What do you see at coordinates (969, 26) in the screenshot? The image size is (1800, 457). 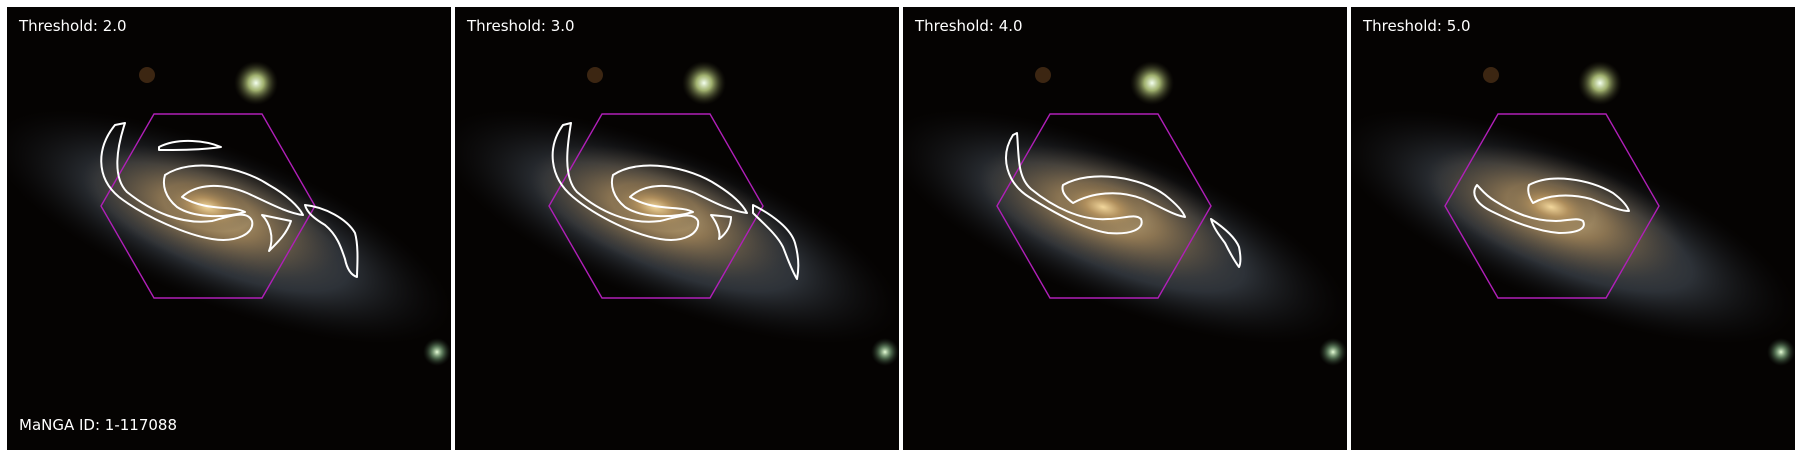 I see `threshold-label: Threshold: 4.0` at bounding box center [969, 26].